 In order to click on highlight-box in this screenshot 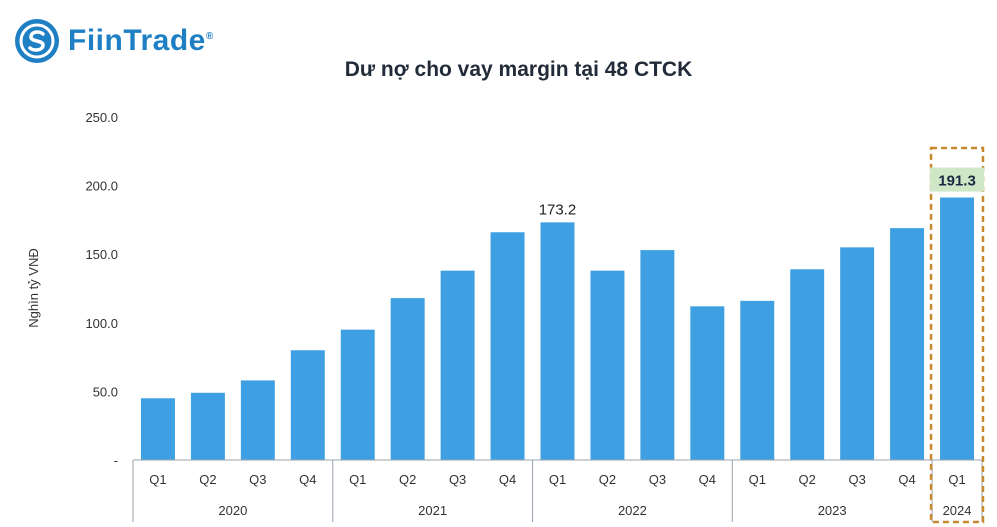, I will do `click(957, 335)`.